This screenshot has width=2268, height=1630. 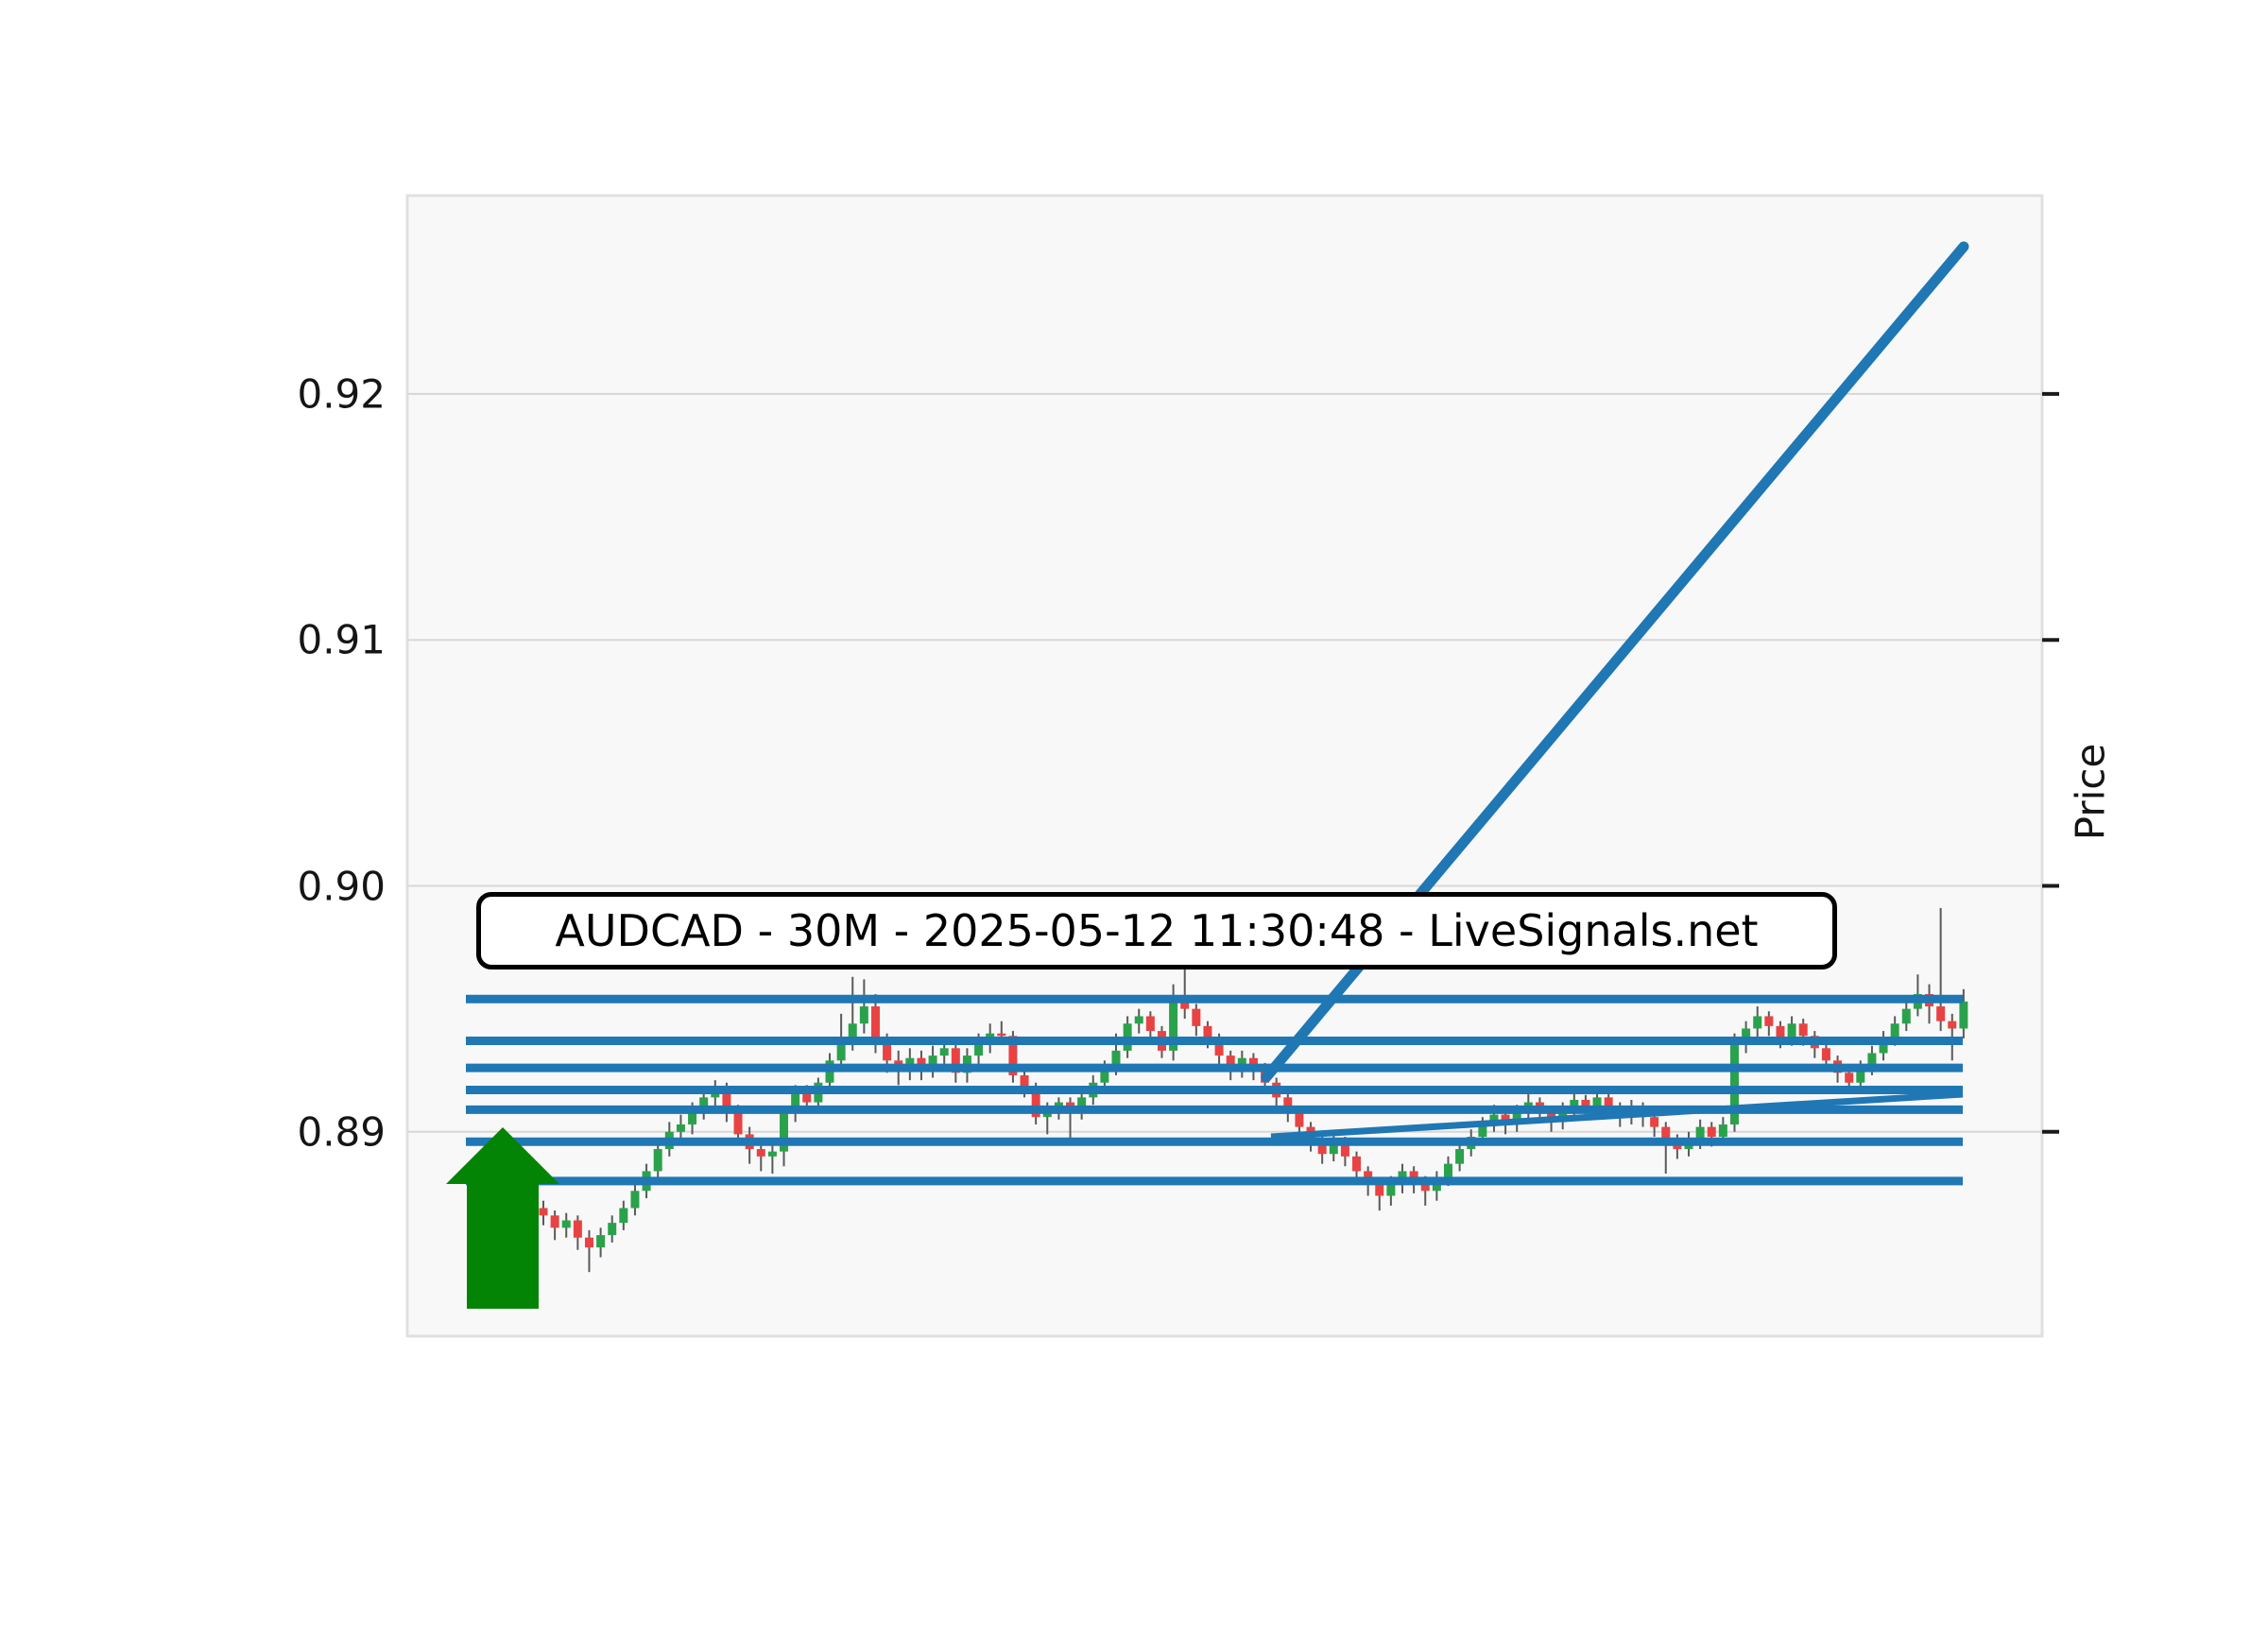 What do you see at coordinates (1214, 1090) in the screenshot?
I see `support-resistance-layer` at bounding box center [1214, 1090].